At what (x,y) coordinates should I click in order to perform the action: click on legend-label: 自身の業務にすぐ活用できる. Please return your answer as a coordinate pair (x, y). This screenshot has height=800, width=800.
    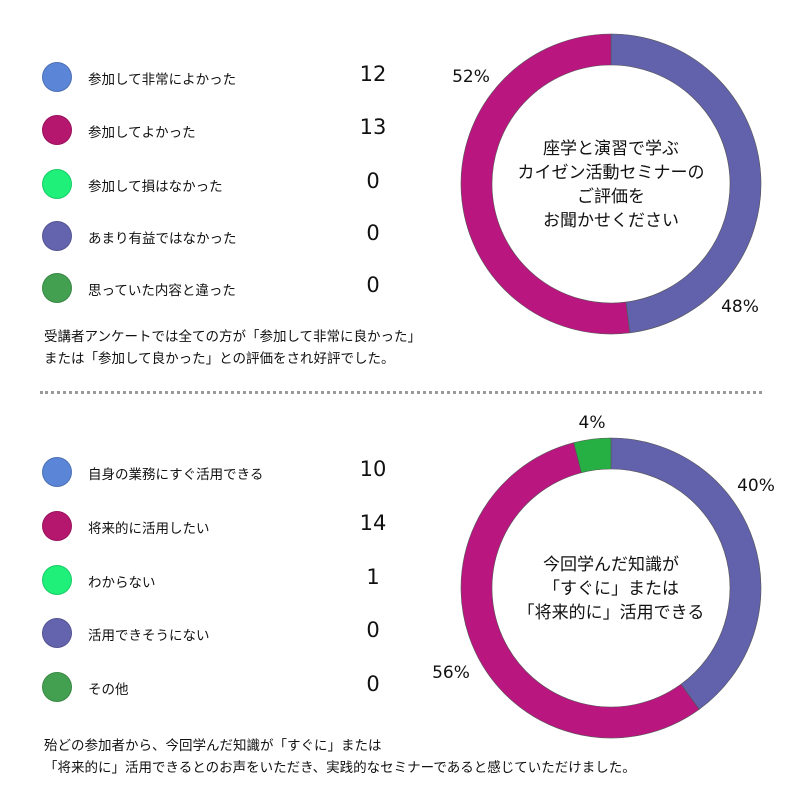
    Looking at the image, I should click on (176, 475).